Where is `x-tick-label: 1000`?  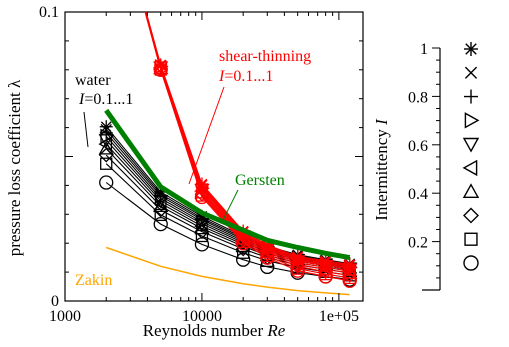
x-tick-label: 1000 is located at coordinates (65, 316).